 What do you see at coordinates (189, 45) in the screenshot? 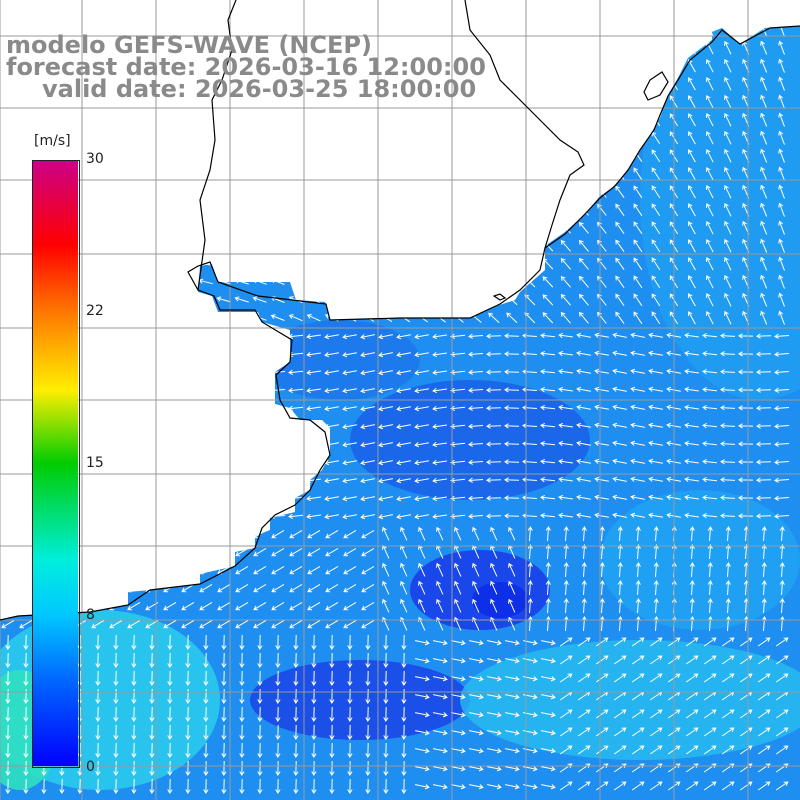
I see `map-title: modelo GEFS-WAVE (NCEP)` at bounding box center [189, 45].